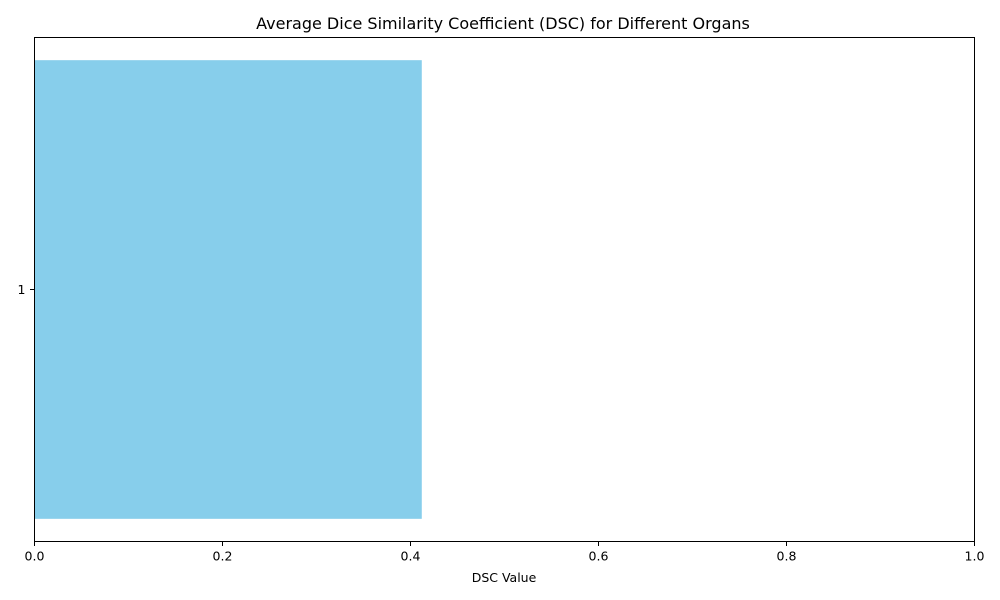  What do you see at coordinates (505, 552) in the screenshot?
I see `x-axis-ticks: 0.0 0.2 0.4 0.6 0.8 1.0` at bounding box center [505, 552].